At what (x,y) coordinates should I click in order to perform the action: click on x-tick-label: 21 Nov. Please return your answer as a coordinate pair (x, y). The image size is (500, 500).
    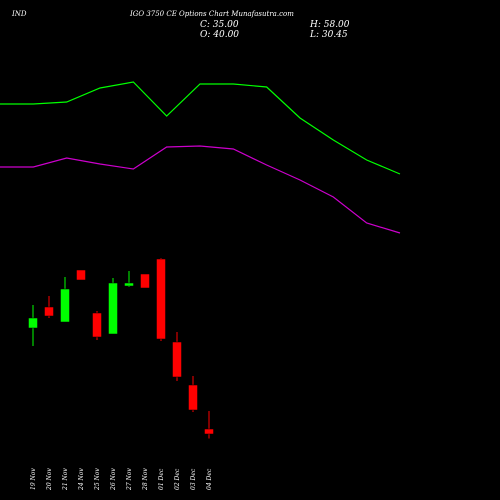
    Looking at the image, I should click on (65, 479).